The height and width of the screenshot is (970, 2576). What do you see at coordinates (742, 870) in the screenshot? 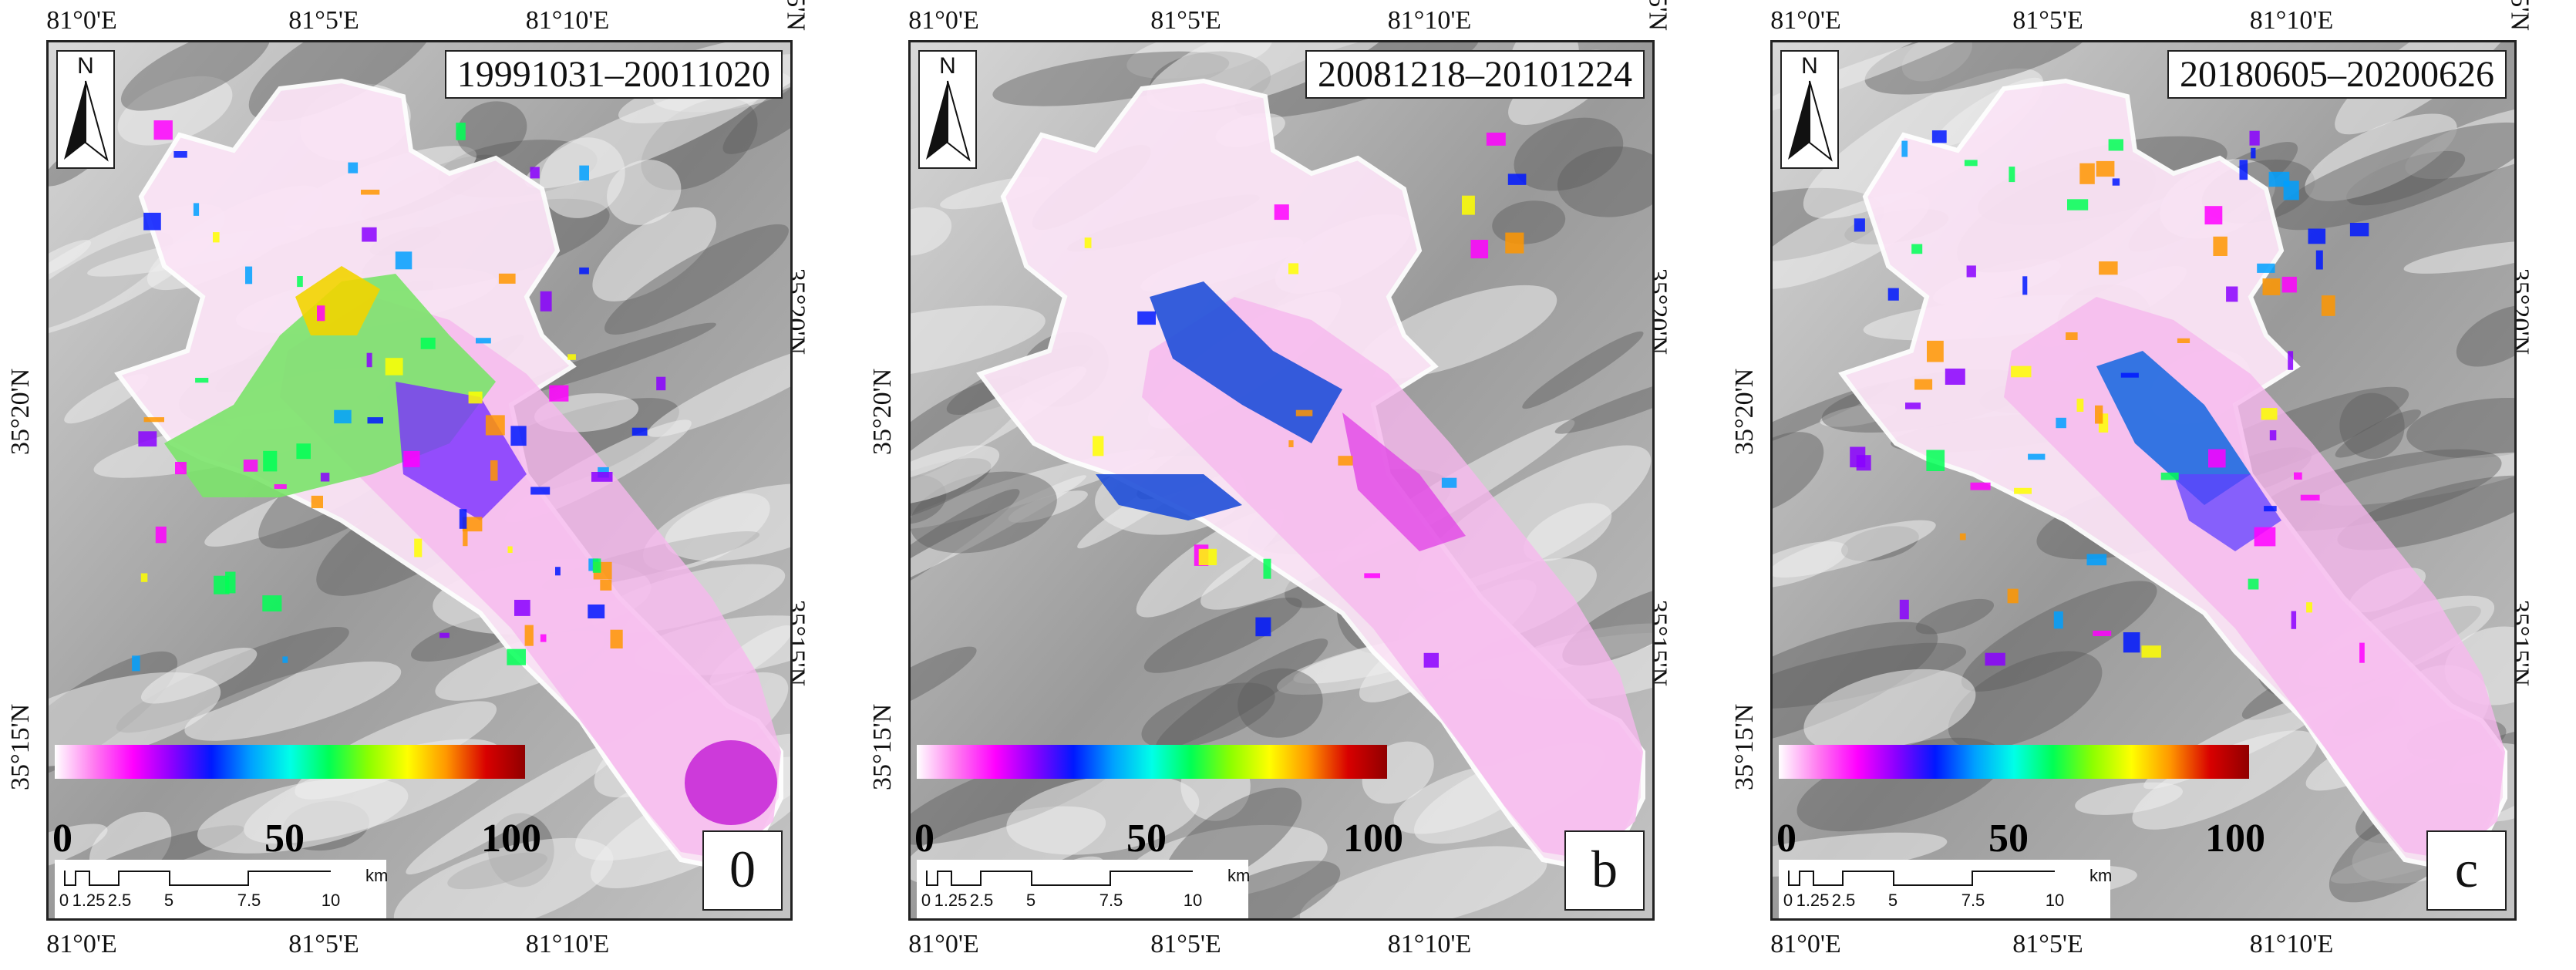
I see `panel-letter: 0` at bounding box center [742, 870].